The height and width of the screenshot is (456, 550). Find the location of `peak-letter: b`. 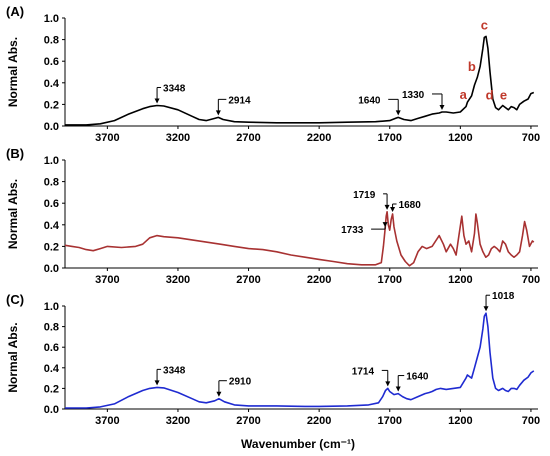

peak-letter: b is located at coordinates (472, 66).